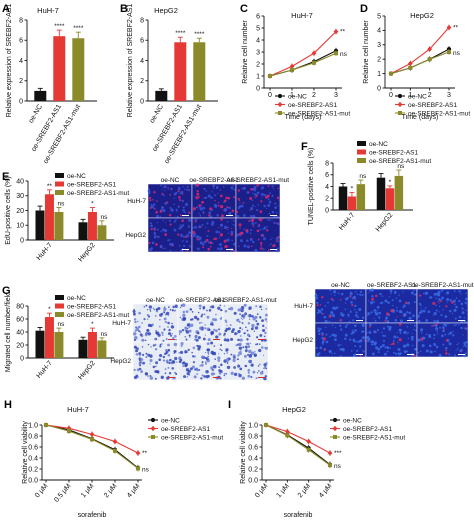 The height and width of the screenshot is (523, 474). What do you see at coordinates (352, 420) in the screenshot?
I see `panel-i-legend-label: oe-NC` at bounding box center [352, 420].